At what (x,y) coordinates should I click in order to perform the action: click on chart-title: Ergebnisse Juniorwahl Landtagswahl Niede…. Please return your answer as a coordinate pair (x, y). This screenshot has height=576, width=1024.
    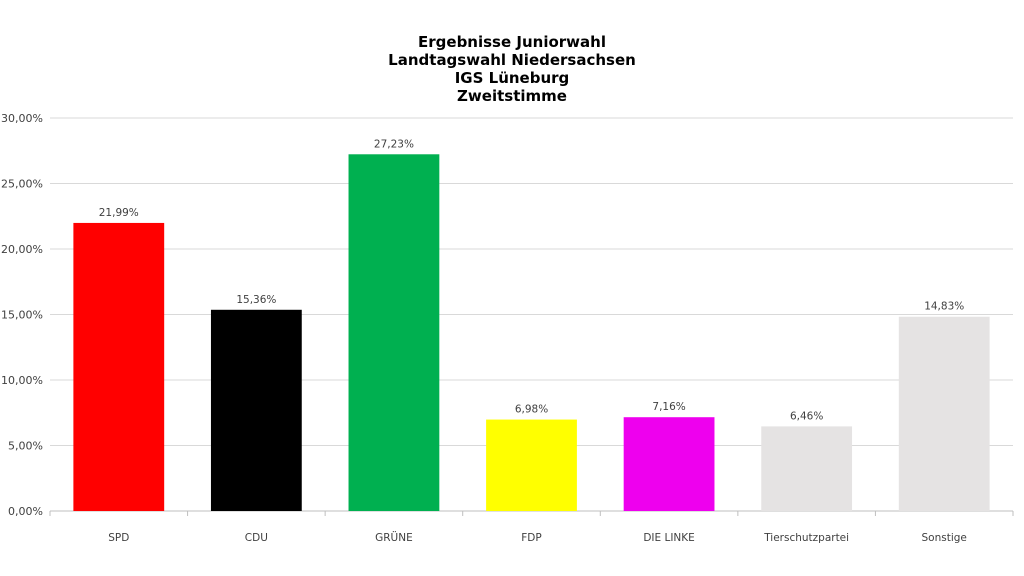
    Looking at the image, I should click on (512, 69).